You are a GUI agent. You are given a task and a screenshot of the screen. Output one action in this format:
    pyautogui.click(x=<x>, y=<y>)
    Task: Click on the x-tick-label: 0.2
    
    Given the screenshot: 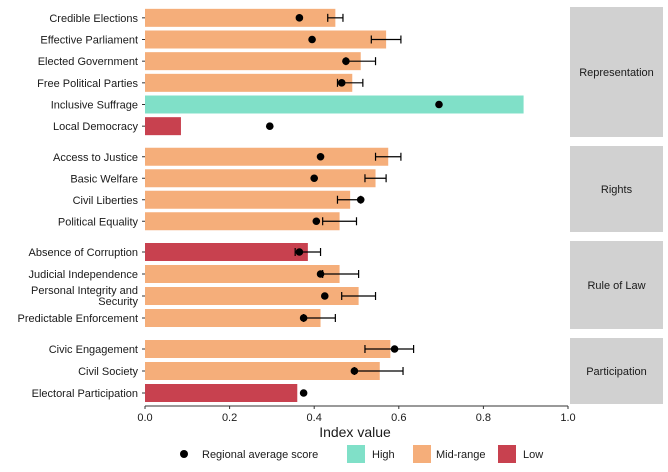 What is the action you would take?
    pyautogui.click(x=229, y=418)
    